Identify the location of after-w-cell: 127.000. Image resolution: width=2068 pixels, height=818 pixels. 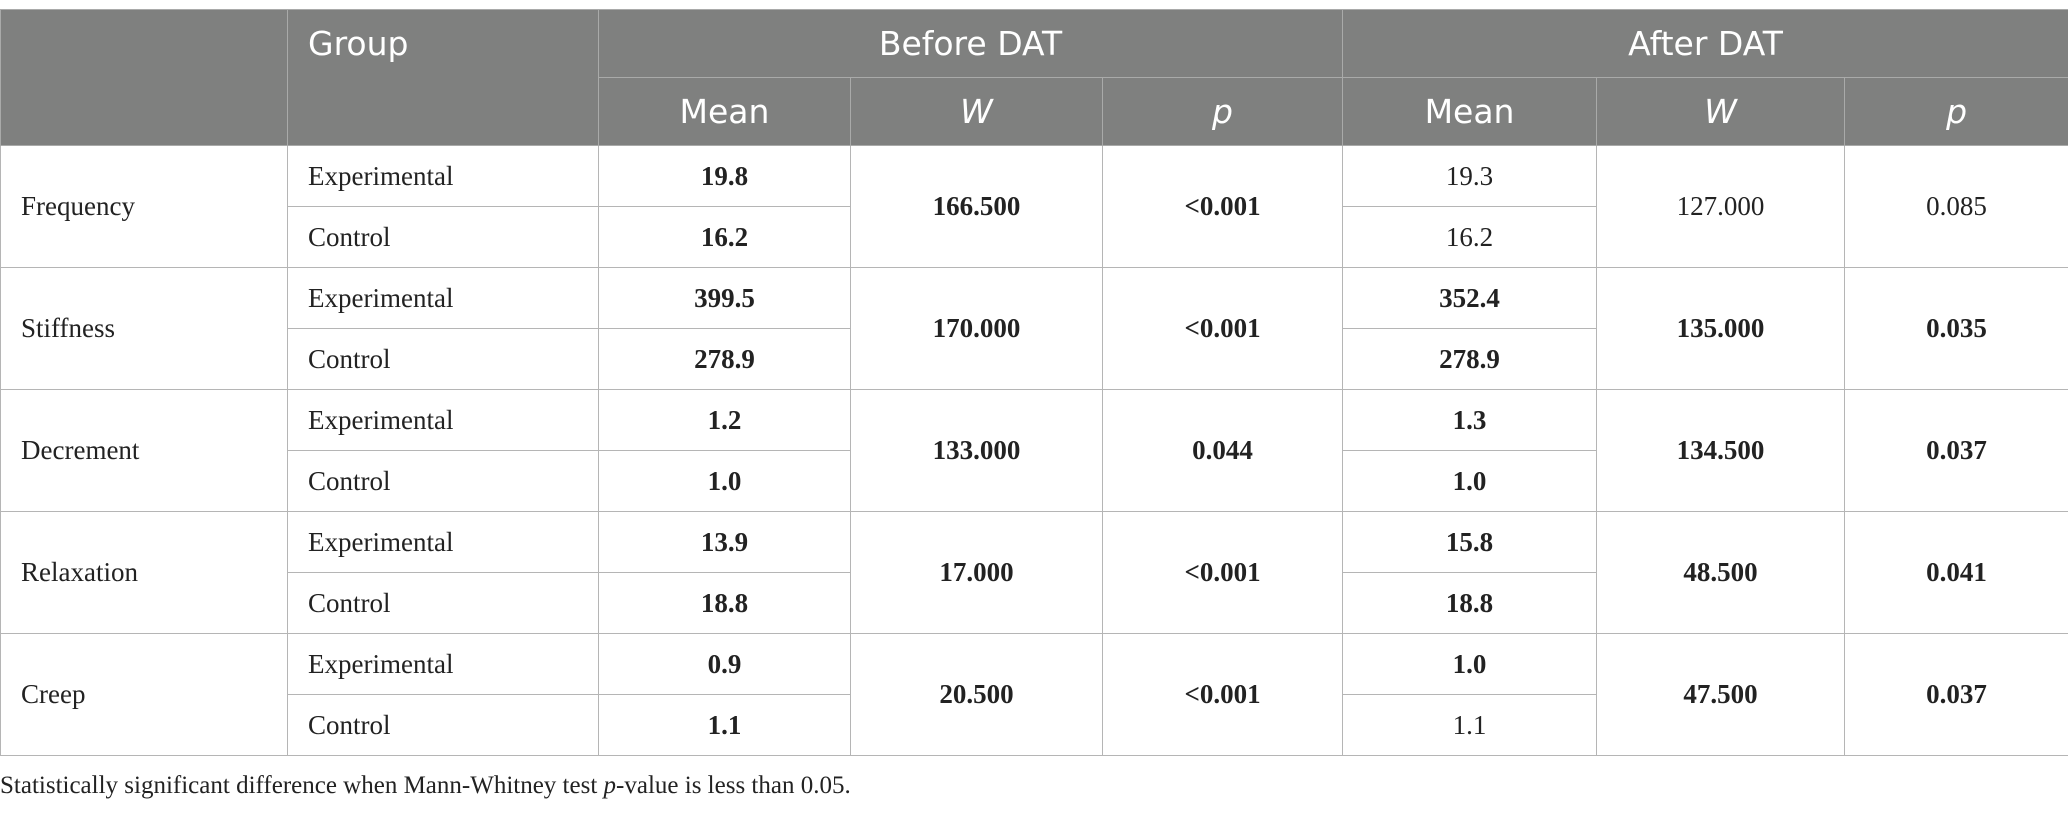
(1721, 206).